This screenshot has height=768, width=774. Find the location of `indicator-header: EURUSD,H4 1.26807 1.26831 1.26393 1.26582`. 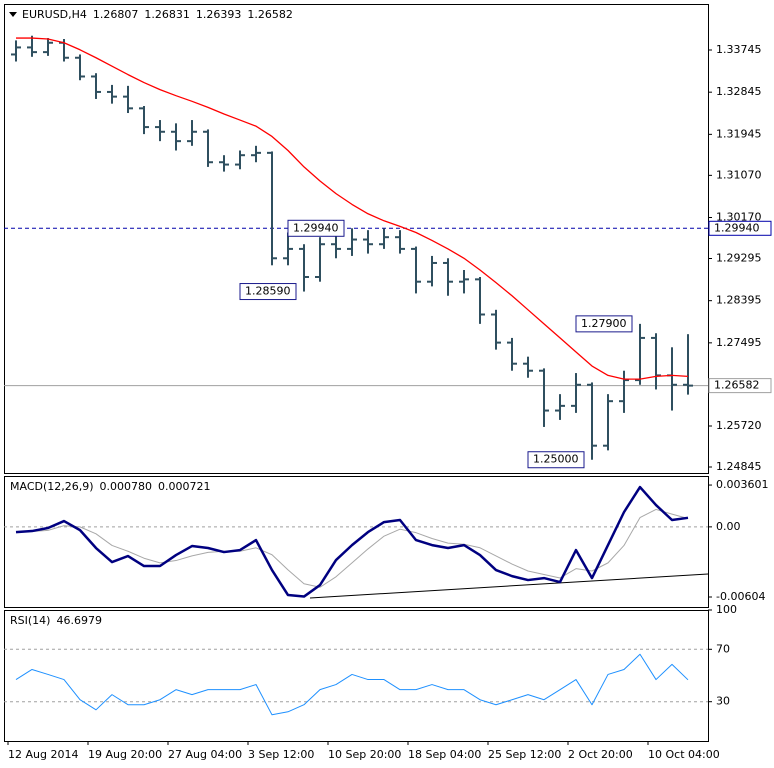

indicator-header: EURUSD,H4 1.26807 1.26831 1.26393 1.26582 is located at coordinates (157, 14).